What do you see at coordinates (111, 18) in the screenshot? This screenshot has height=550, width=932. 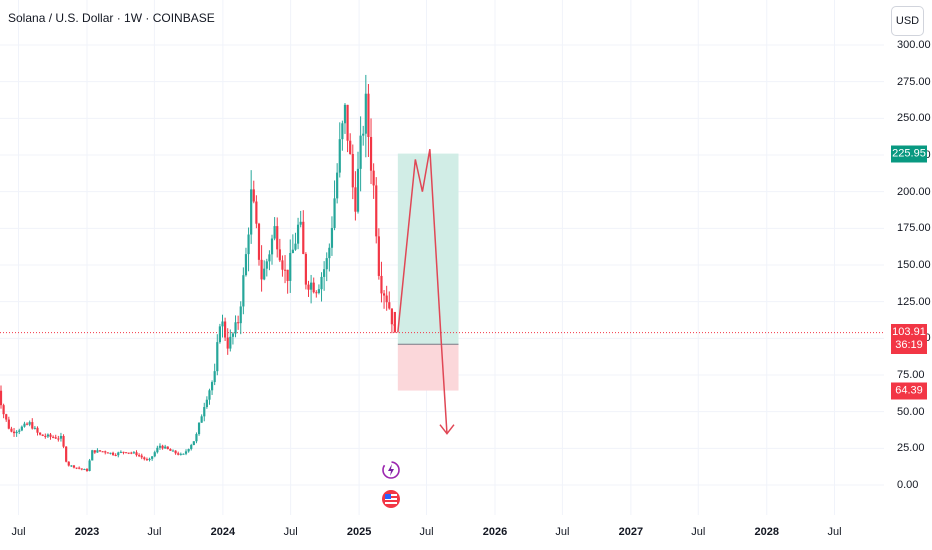 I see `symbol-title: Solana / U.S. Dollar · 1W · COINBASE` at bounding box center [111, 18].